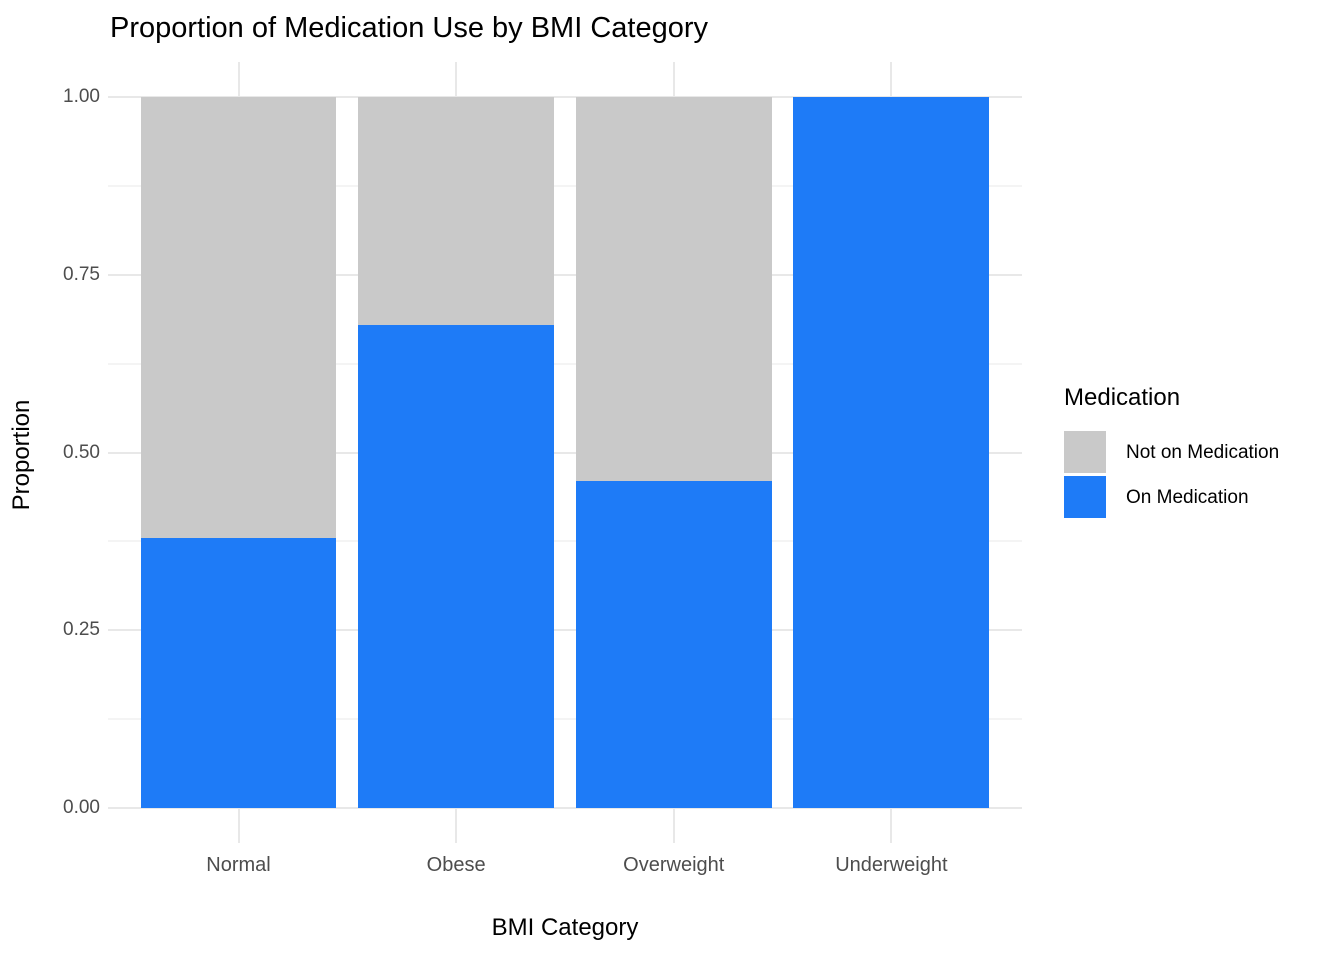 The image size is (1344, 960). I want to click on y-axis-tick-label: 0.25, so click(81, 630).